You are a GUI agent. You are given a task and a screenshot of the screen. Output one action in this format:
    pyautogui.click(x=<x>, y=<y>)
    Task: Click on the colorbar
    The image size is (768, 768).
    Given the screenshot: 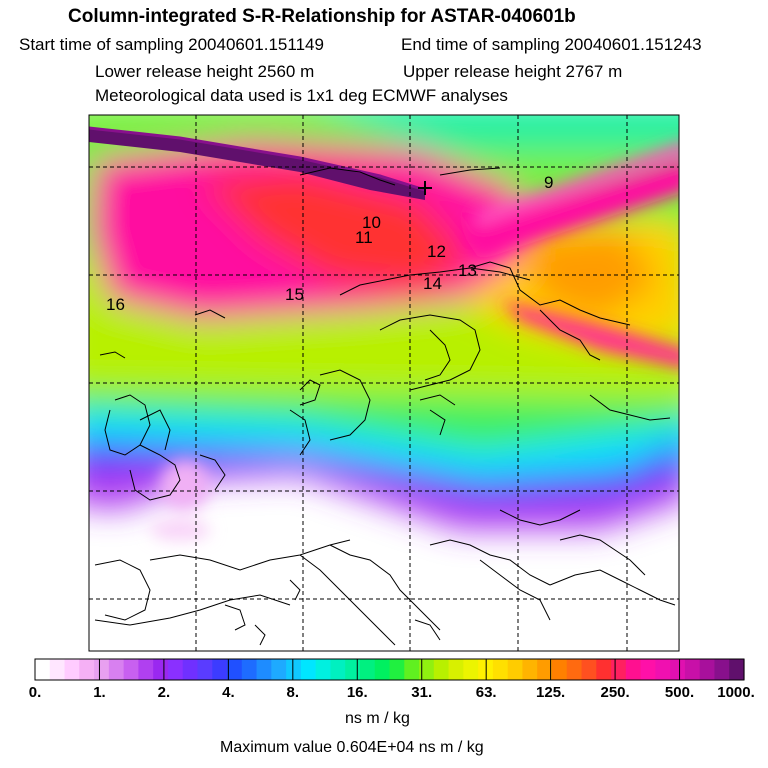 What is the action you would take?
    pyautogui.click(x=390, y=669)
    